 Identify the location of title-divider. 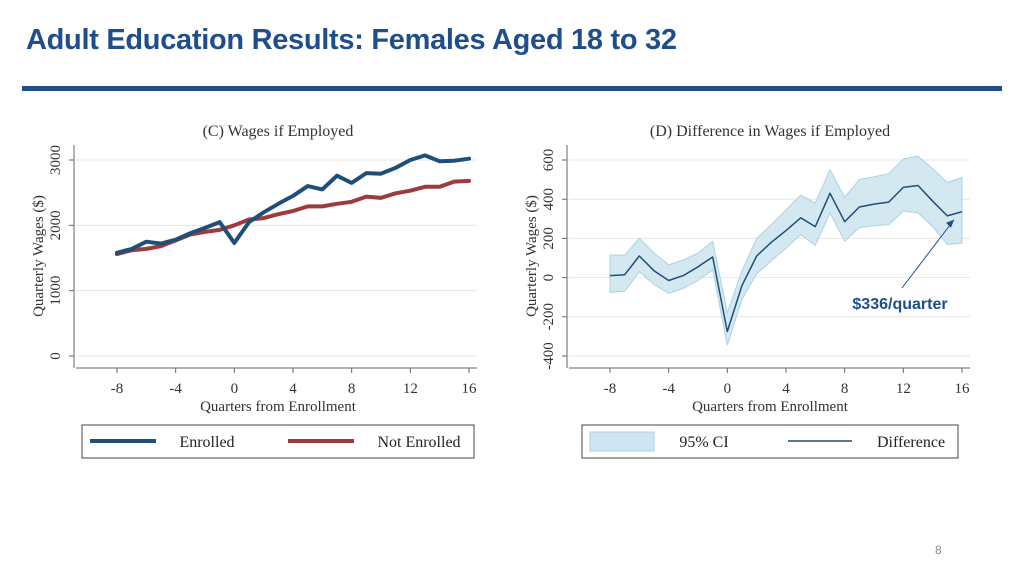
(512, 88).